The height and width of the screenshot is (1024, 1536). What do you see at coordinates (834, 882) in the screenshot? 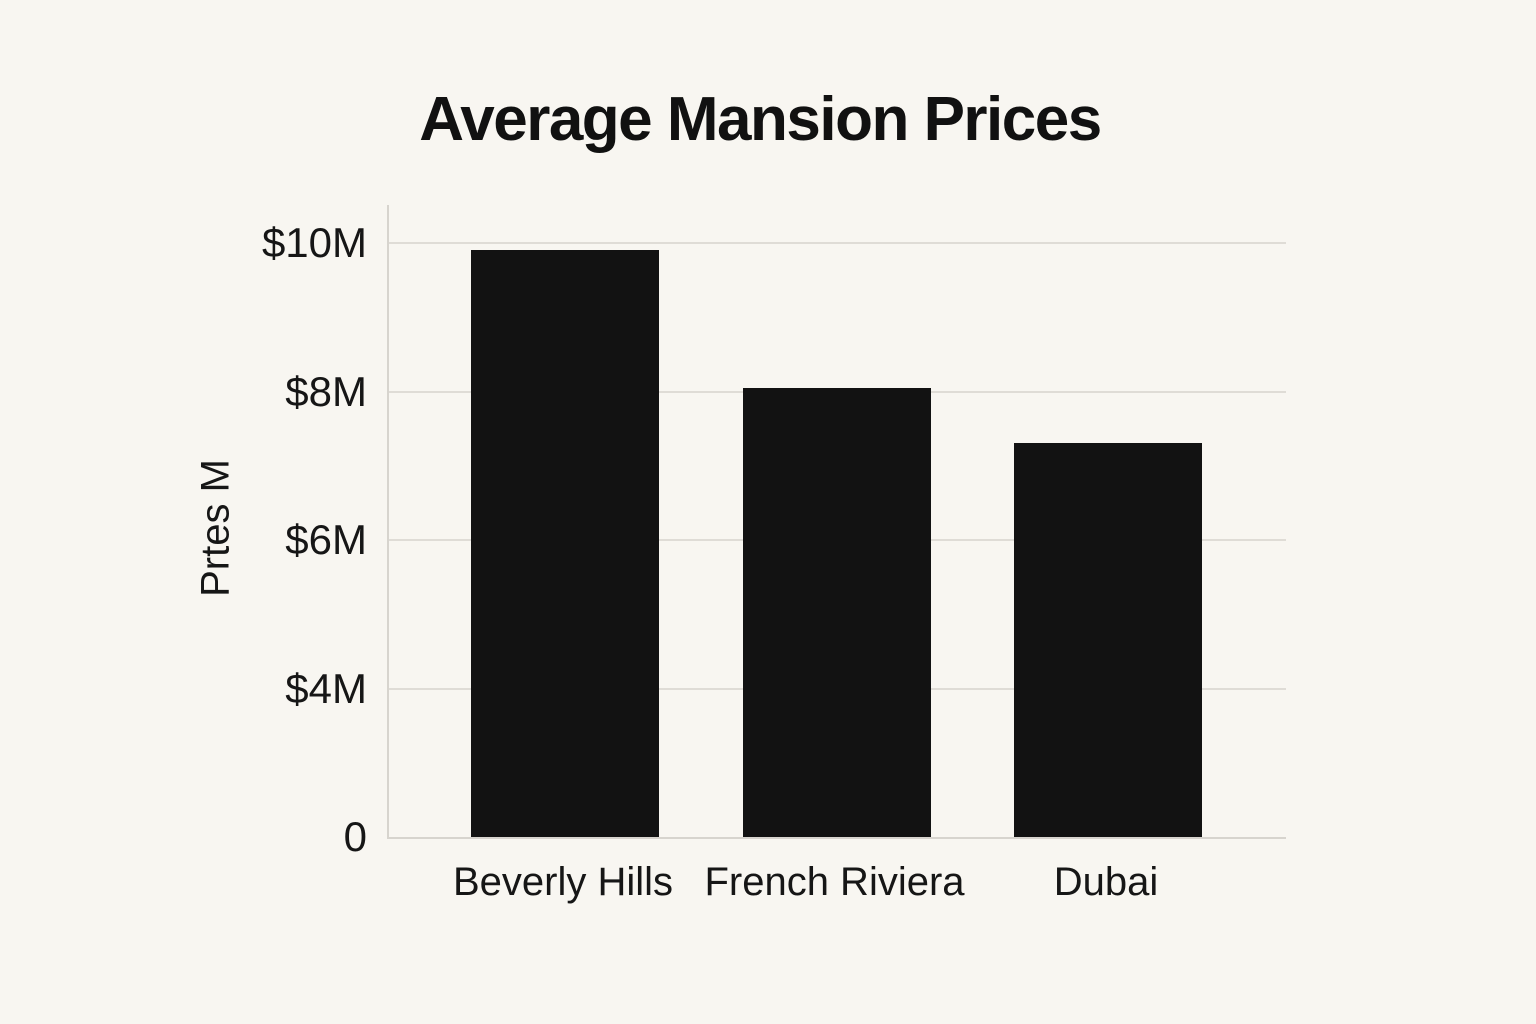
I see `x-tick-label: French Riviera` at bounding box center [834, 882].